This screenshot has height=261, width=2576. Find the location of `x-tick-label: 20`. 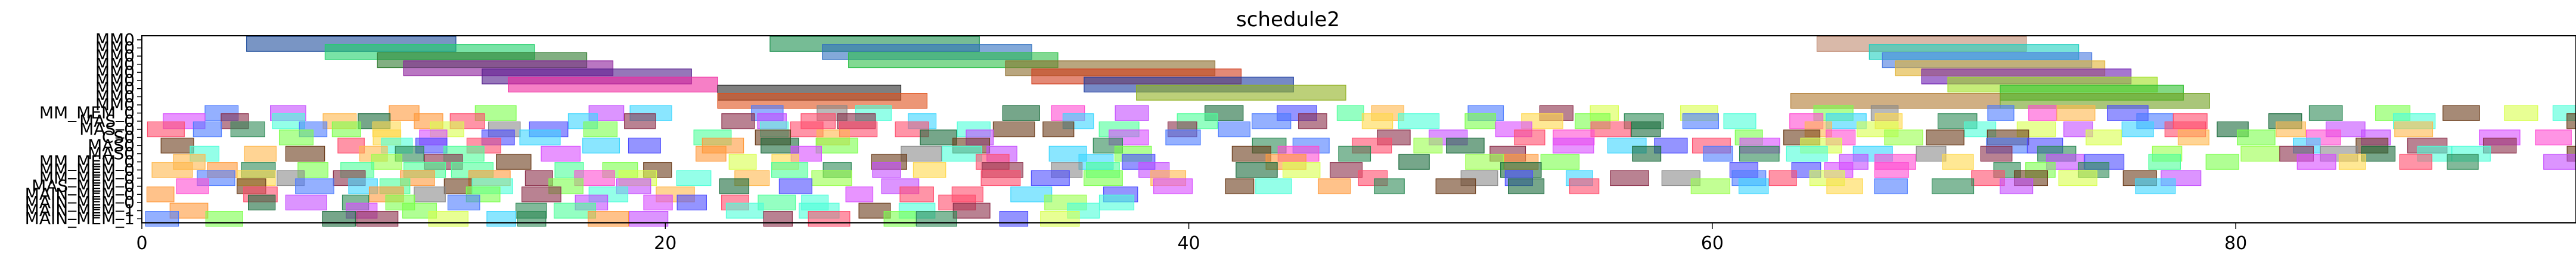

x-tick-label: 20 is located at coordinates (665, 244).